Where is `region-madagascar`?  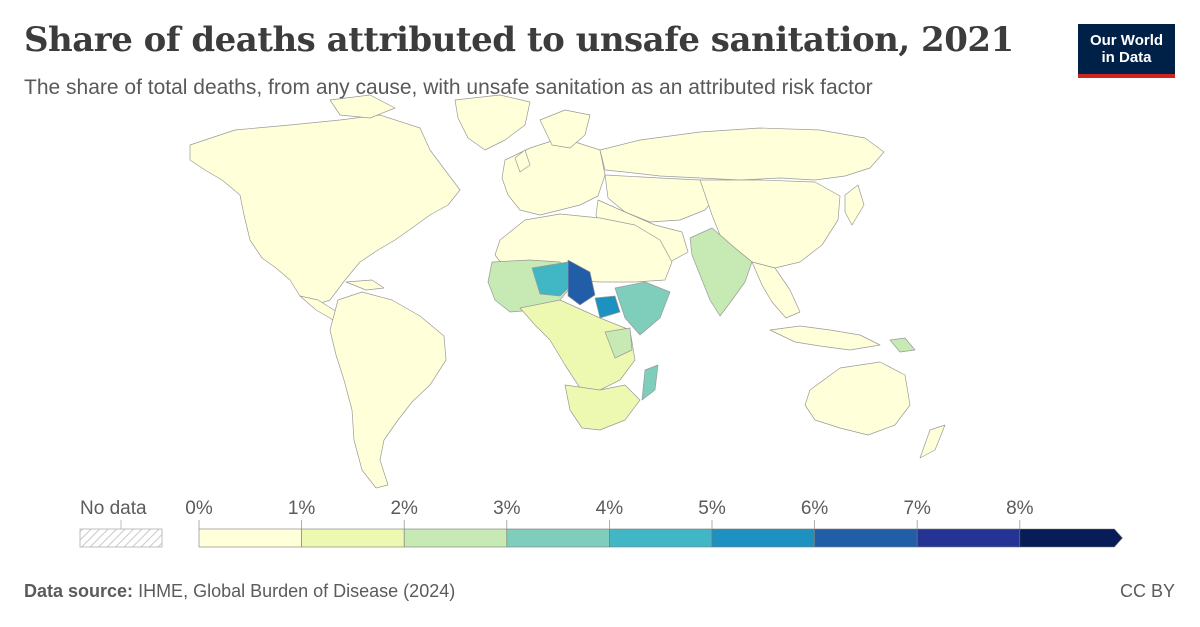 region-madagascar is located at coordinates (650, 382).